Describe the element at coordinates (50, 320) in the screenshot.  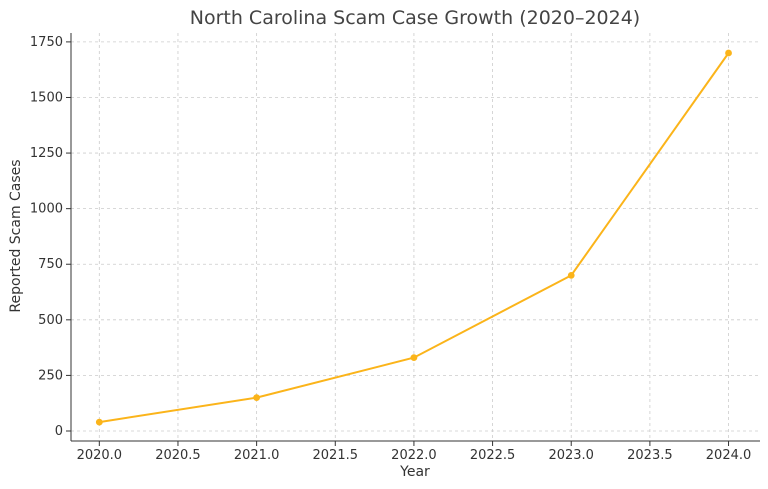
I see `y-tick-label-2: 500` at that location.